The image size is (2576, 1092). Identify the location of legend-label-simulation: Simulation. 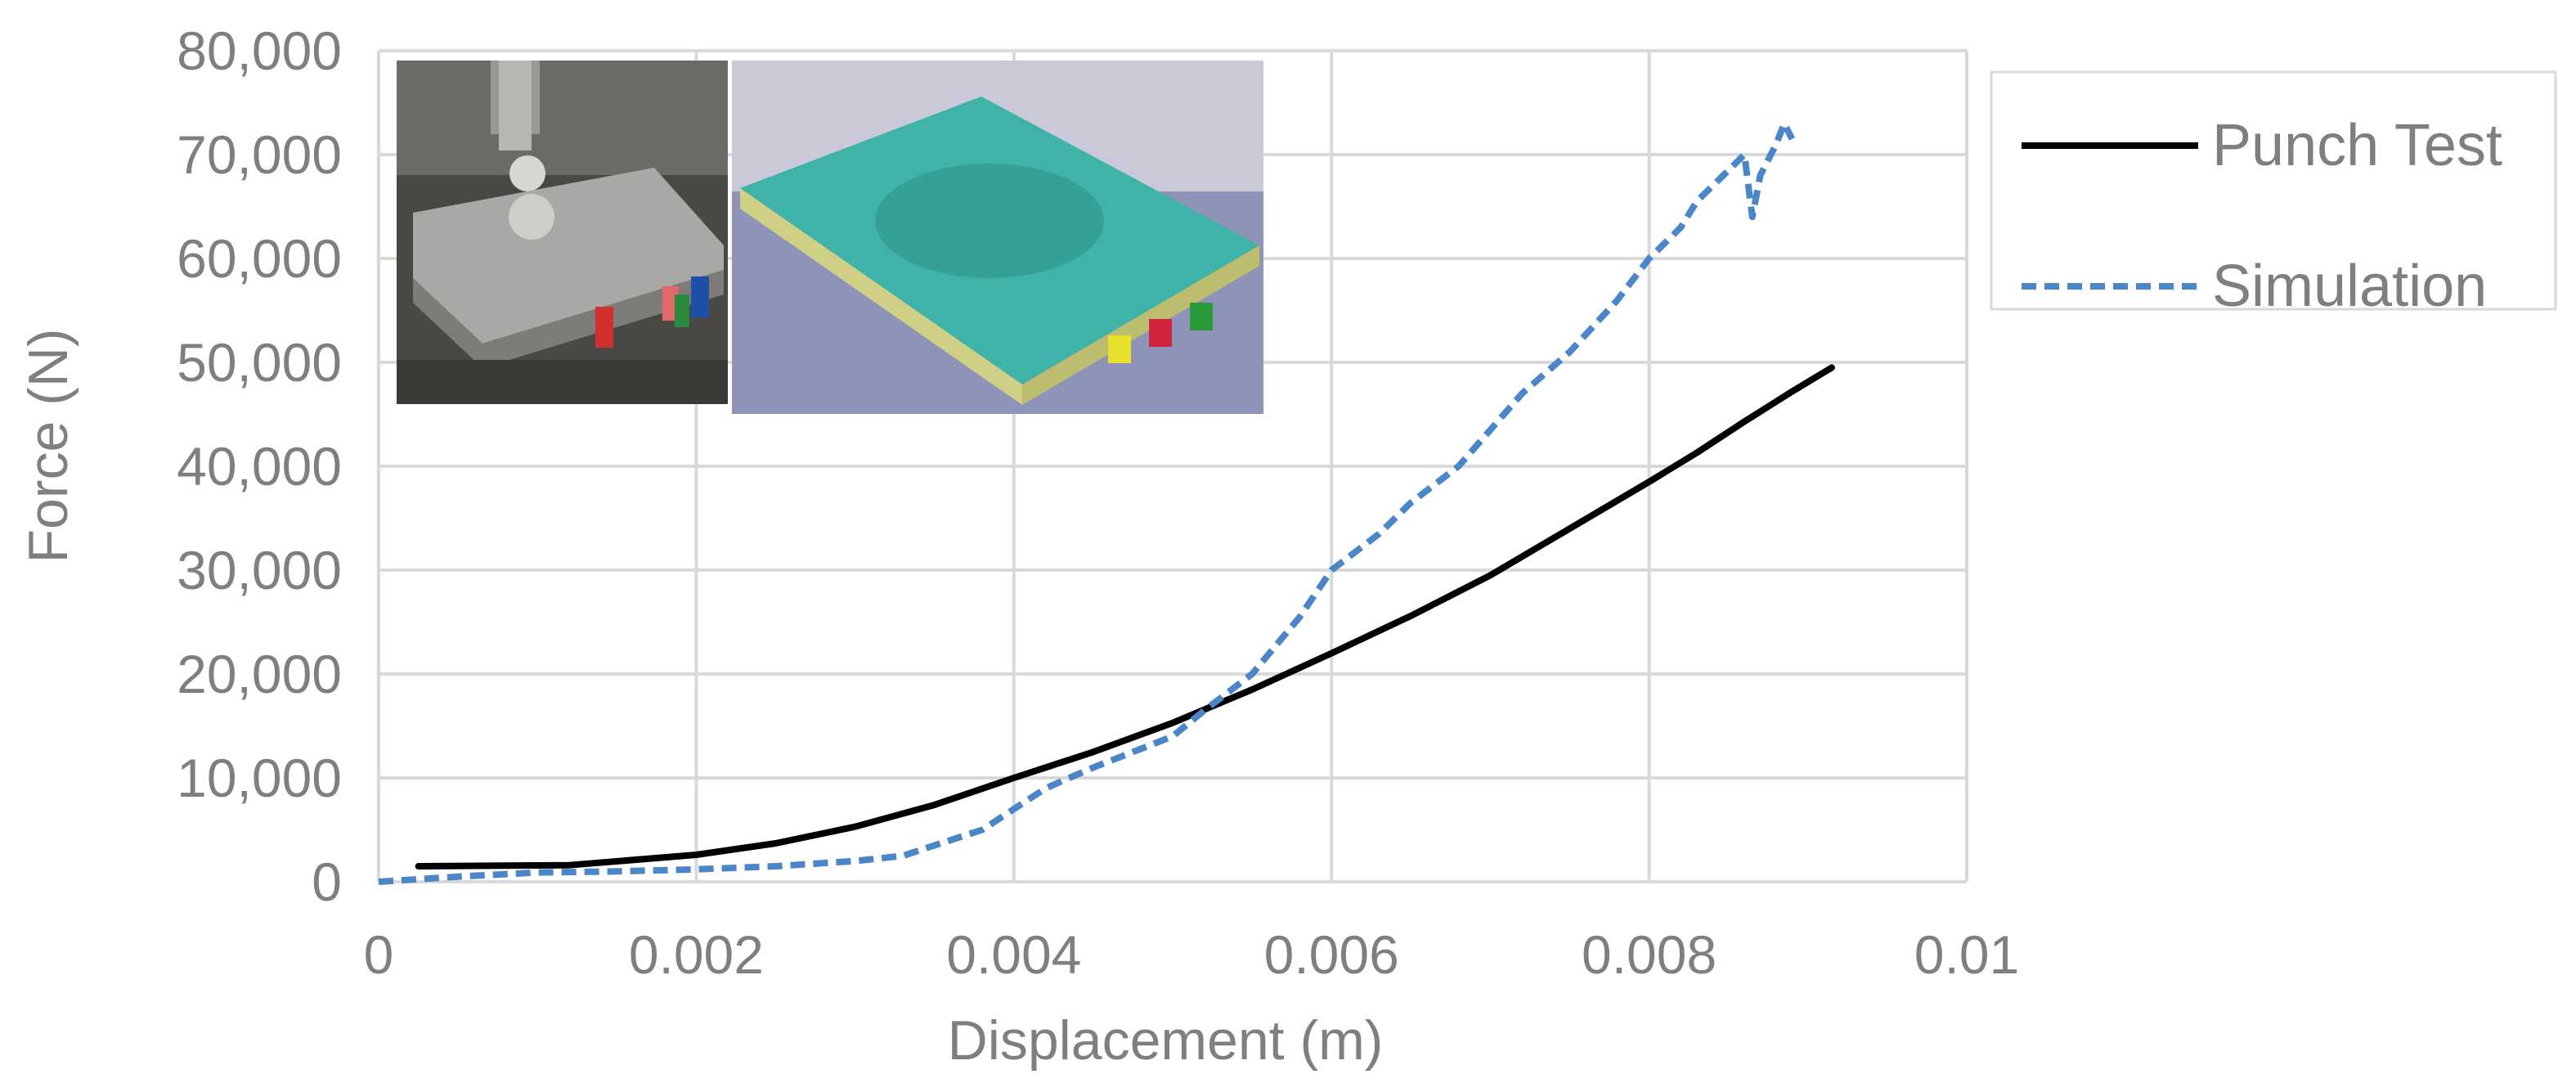
(2350, 287).